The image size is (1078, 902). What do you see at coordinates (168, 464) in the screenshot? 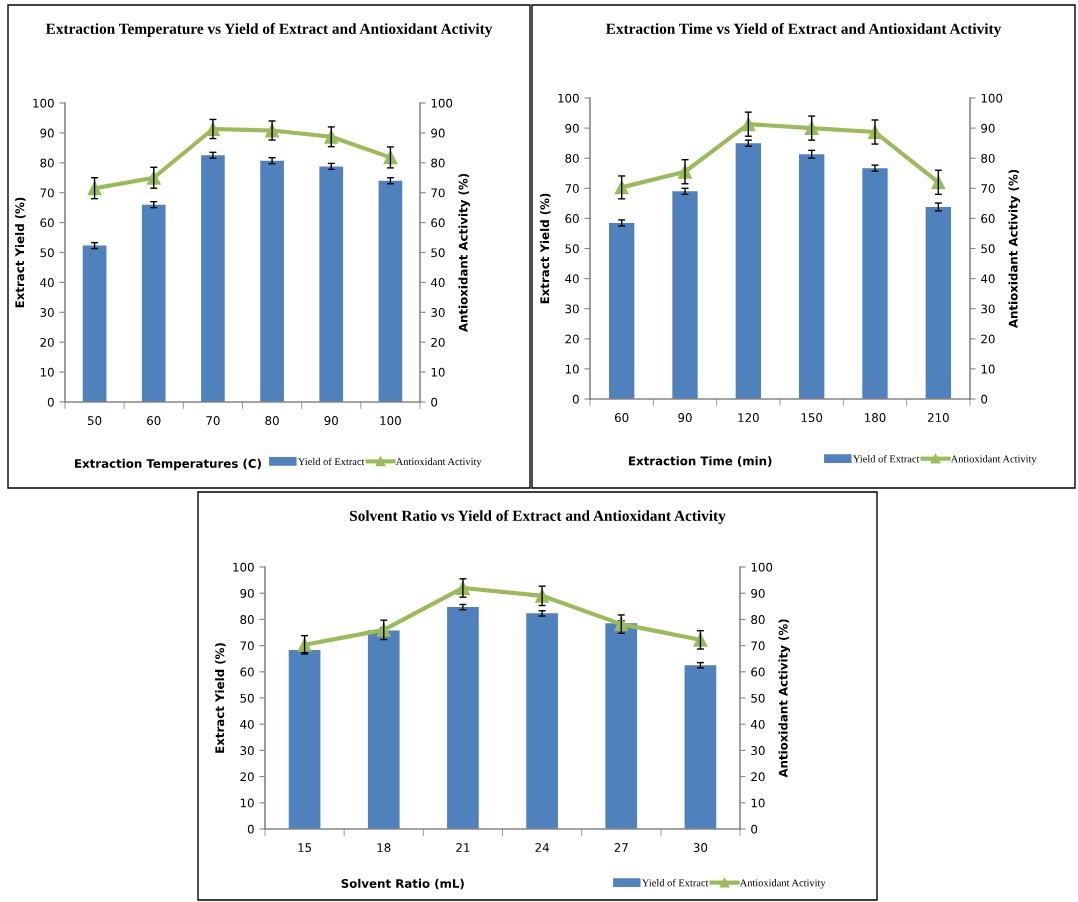
I see `x-axis-title: Extraction Temperatures (C)` at bounding box center [168, 464].